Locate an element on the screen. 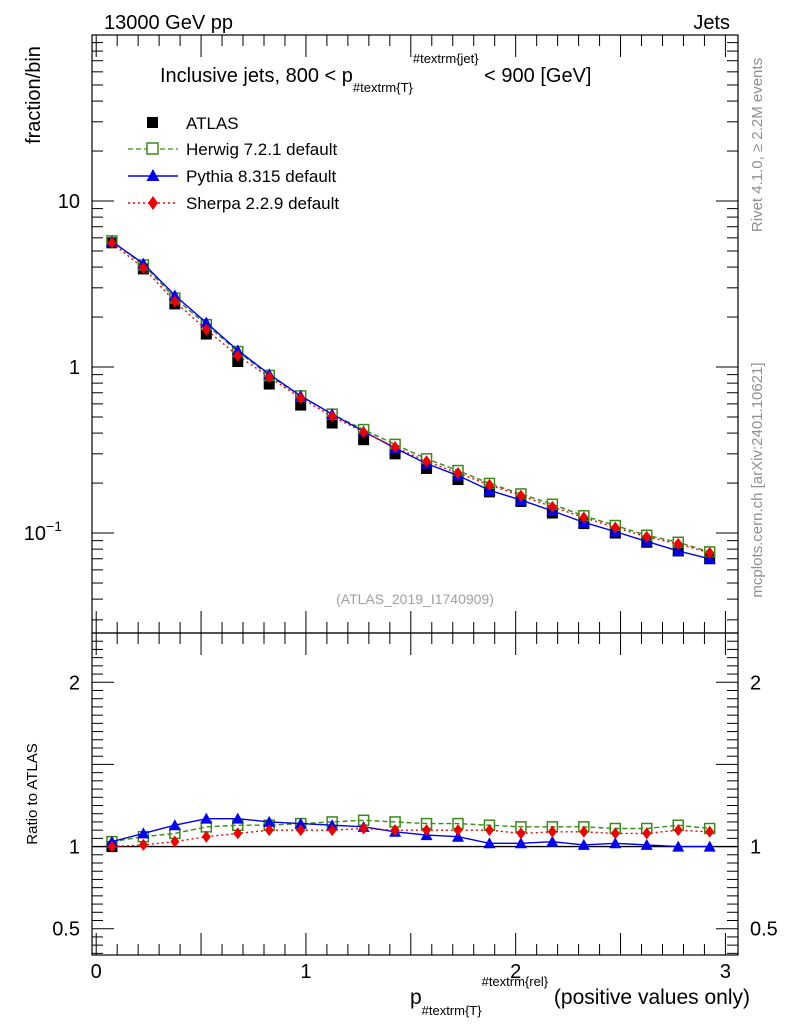 Image resolution: width=786 pixels, height=1024 pixels. header-right: Jets is located at coordinates (711, 23).